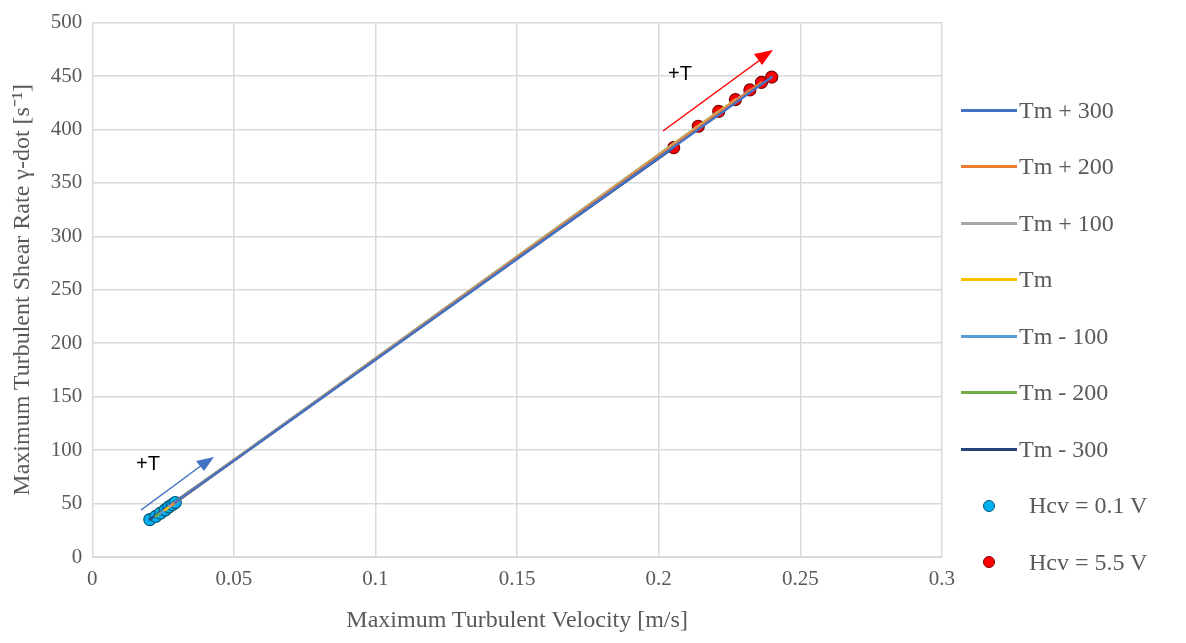 This screenshot has width=1186, height=643. Describe the element at coordinates (517, 578) in the screenshot. I see `x-tick-label: 0.15` at that location.